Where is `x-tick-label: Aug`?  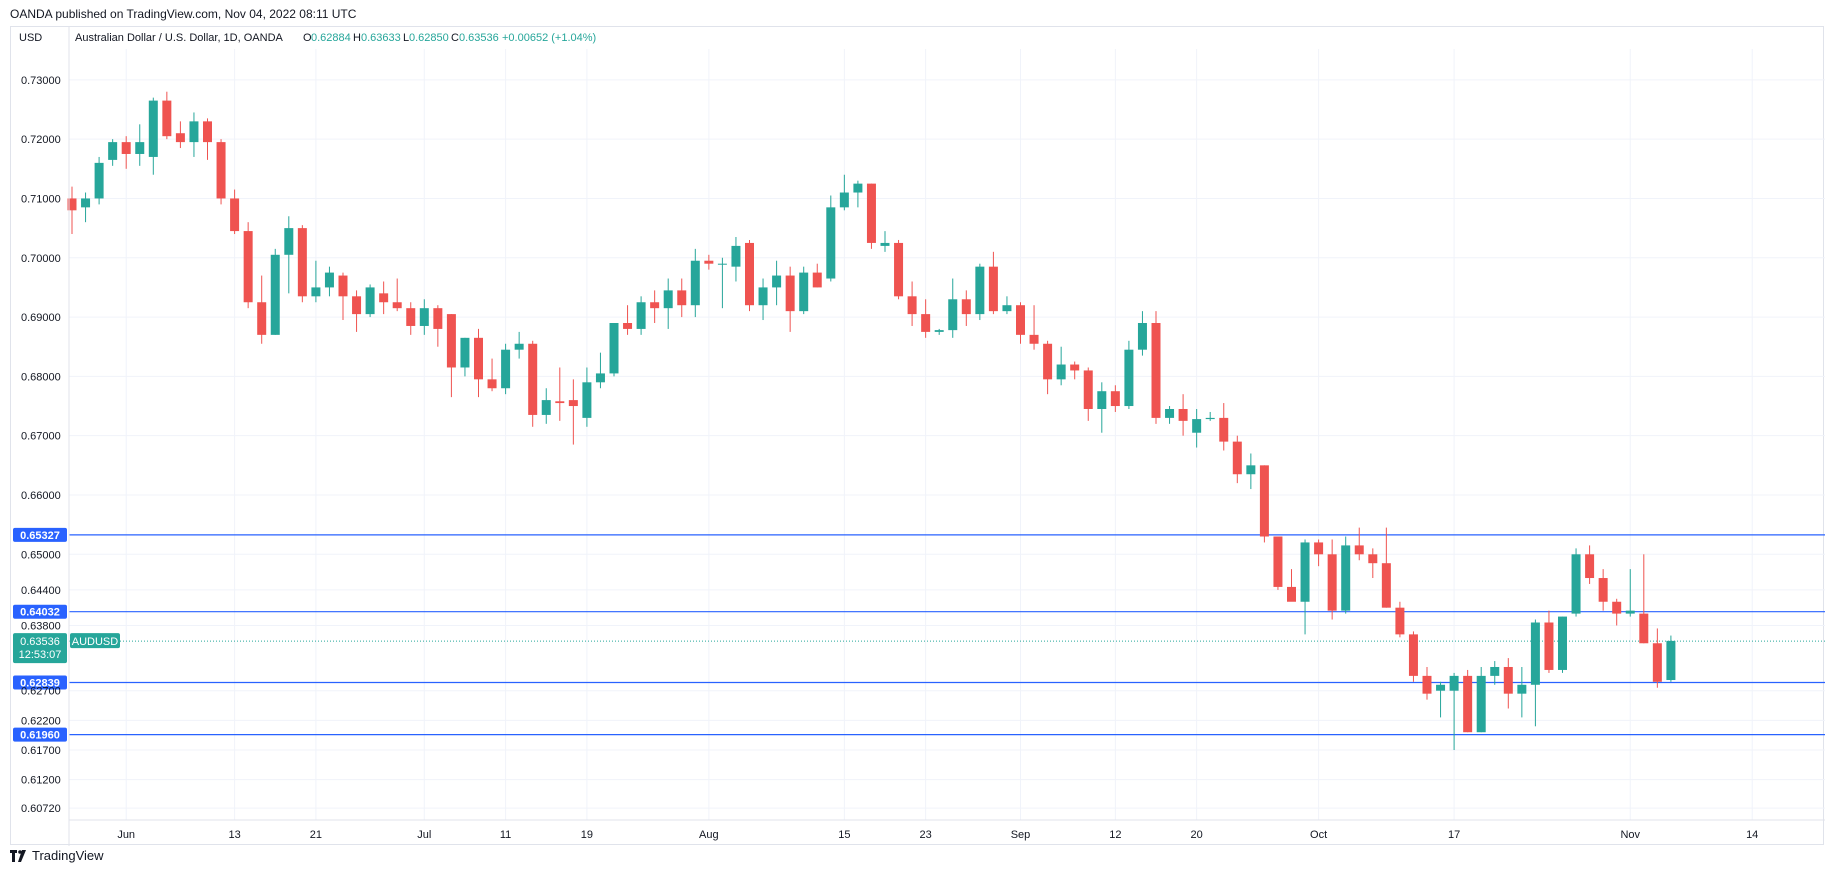 x-tick-label: Aug is located at coordinates (709, 835).